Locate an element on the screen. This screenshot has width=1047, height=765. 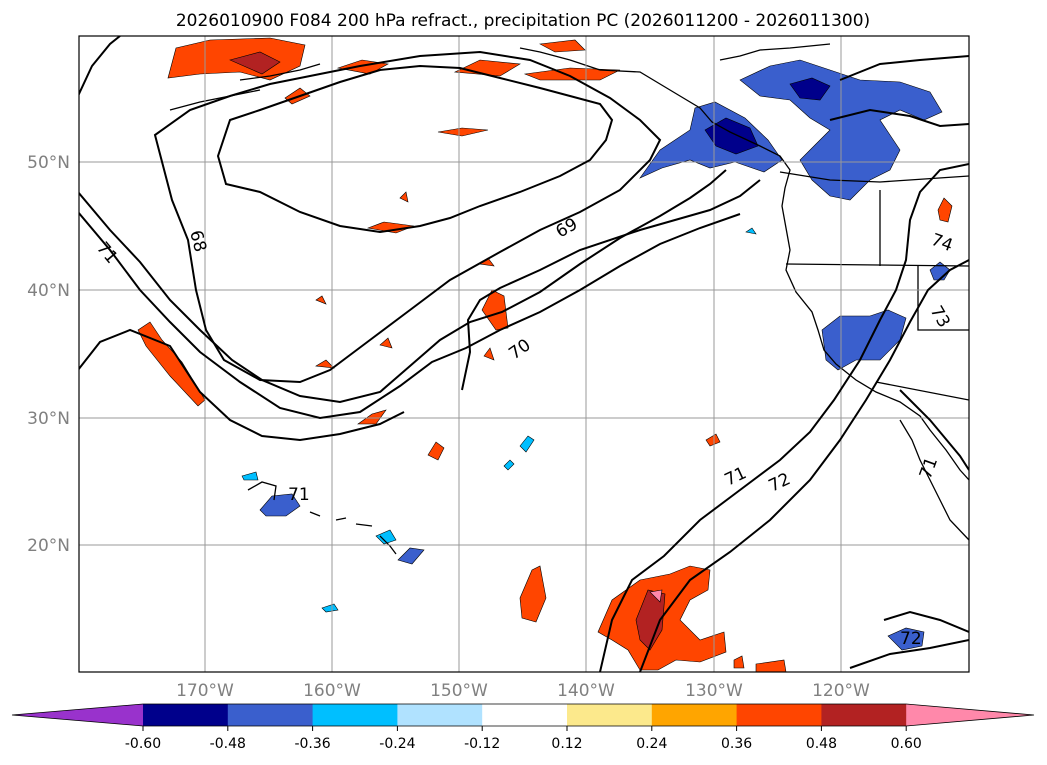
colorbar-tick-label: -0.60 is located at coordinates (143, 744).